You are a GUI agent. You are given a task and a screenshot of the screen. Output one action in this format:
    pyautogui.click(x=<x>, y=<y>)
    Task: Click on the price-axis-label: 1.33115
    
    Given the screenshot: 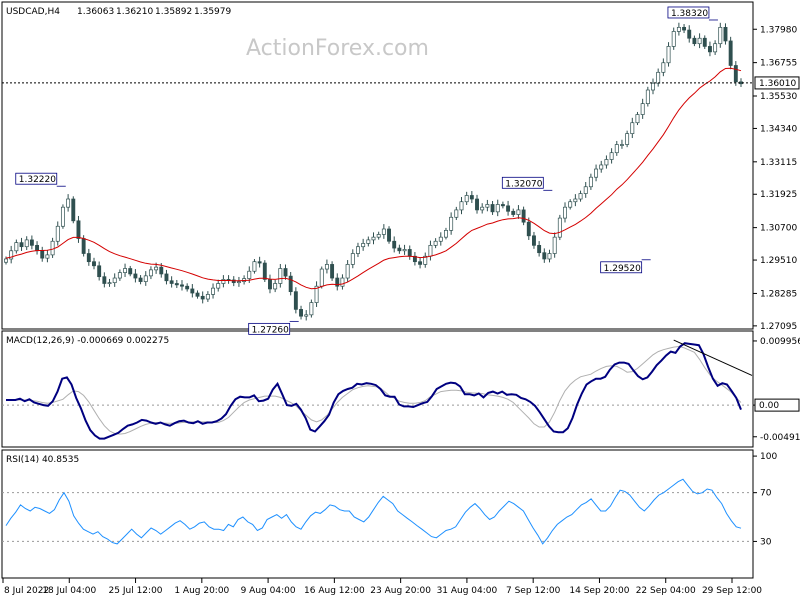 What is the action you would take?
    pyautogui.click(x=778, y=163)
    